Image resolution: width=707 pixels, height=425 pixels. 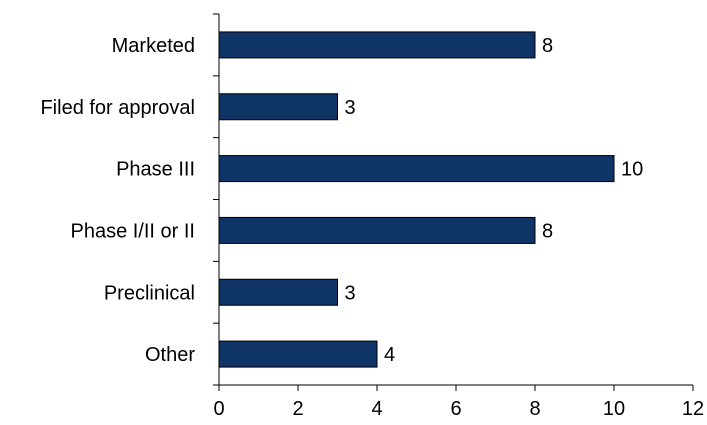 I want to click on x-tick-label: 8, so click(x=534, y=409).